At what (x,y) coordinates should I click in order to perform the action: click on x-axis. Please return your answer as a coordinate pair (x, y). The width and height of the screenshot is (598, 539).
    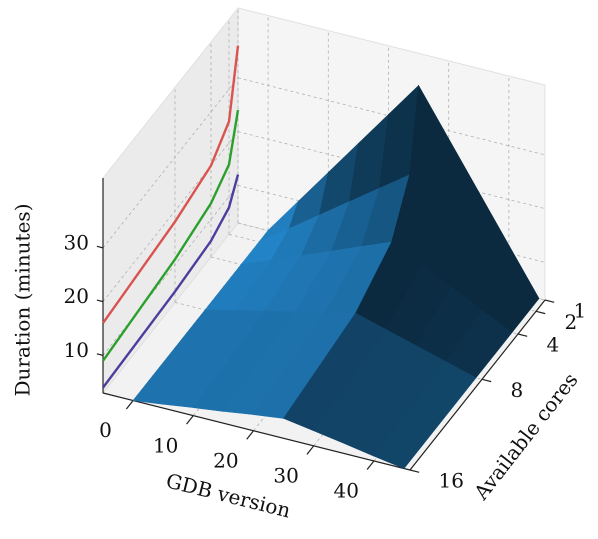
    Looking at the image, I should click on (256, 431).